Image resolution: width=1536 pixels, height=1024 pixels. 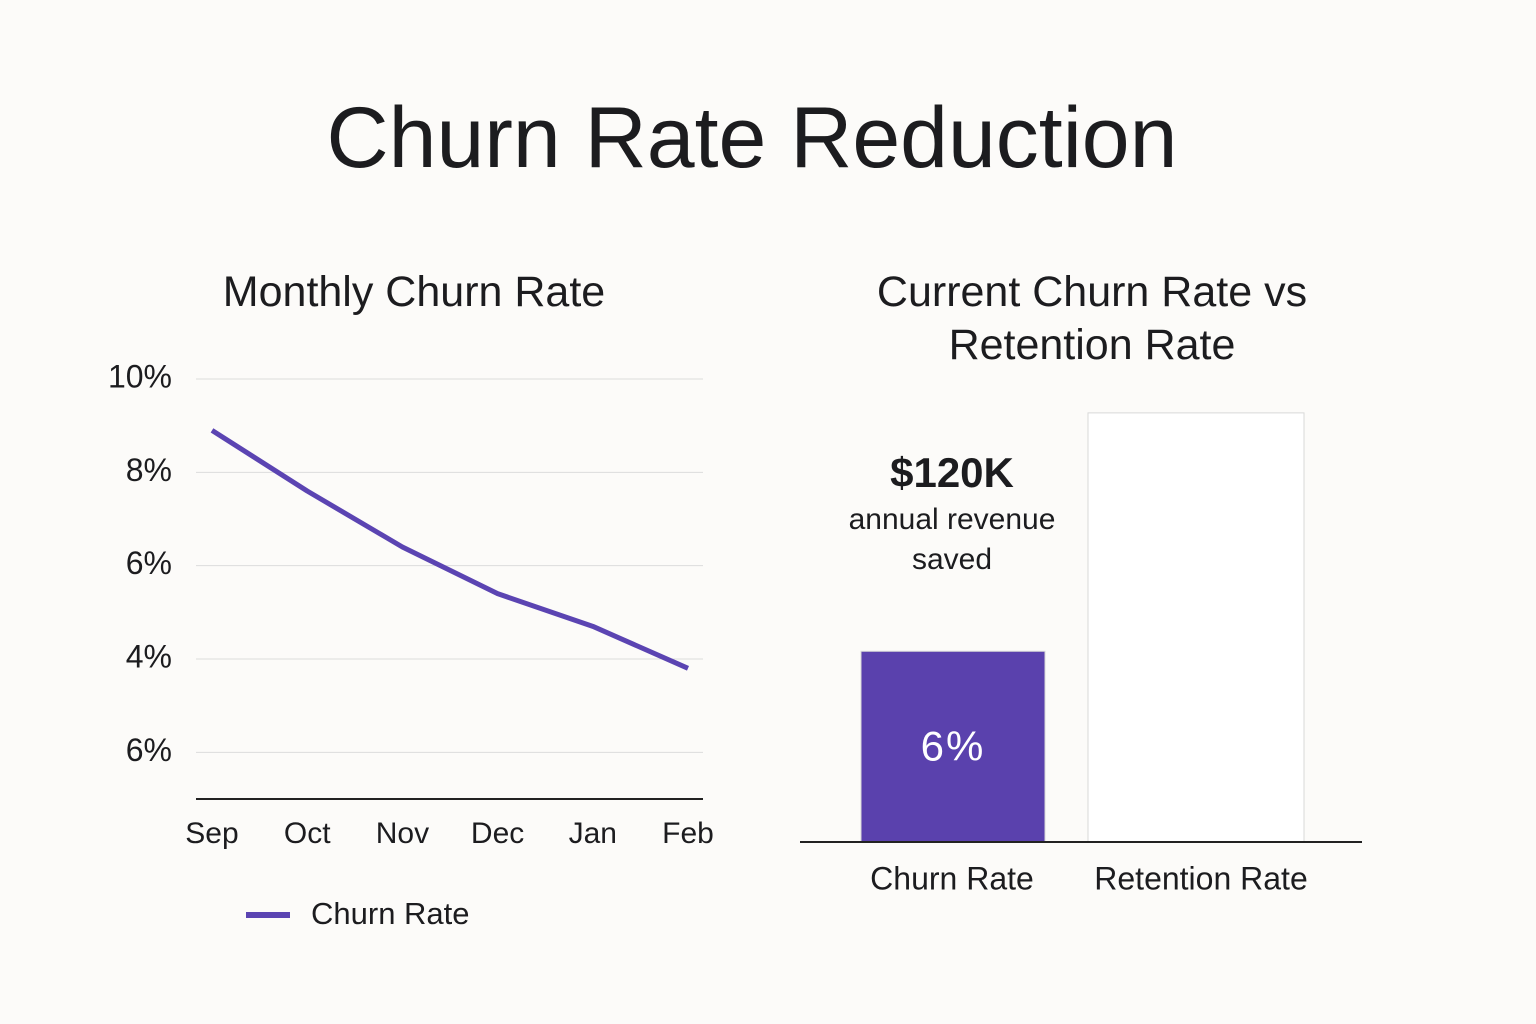 I want to click on y-tick-label: 10%, so click(x=140, y=376).